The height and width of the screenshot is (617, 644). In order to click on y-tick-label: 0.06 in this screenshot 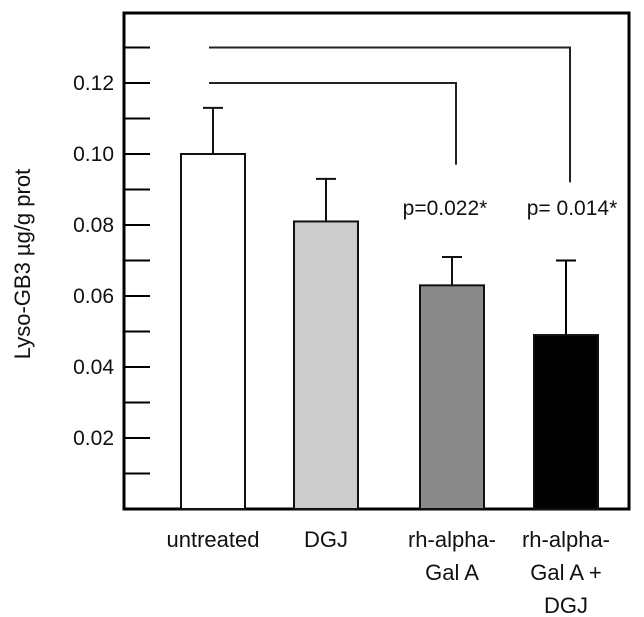, I will do `click(93, 296)`.